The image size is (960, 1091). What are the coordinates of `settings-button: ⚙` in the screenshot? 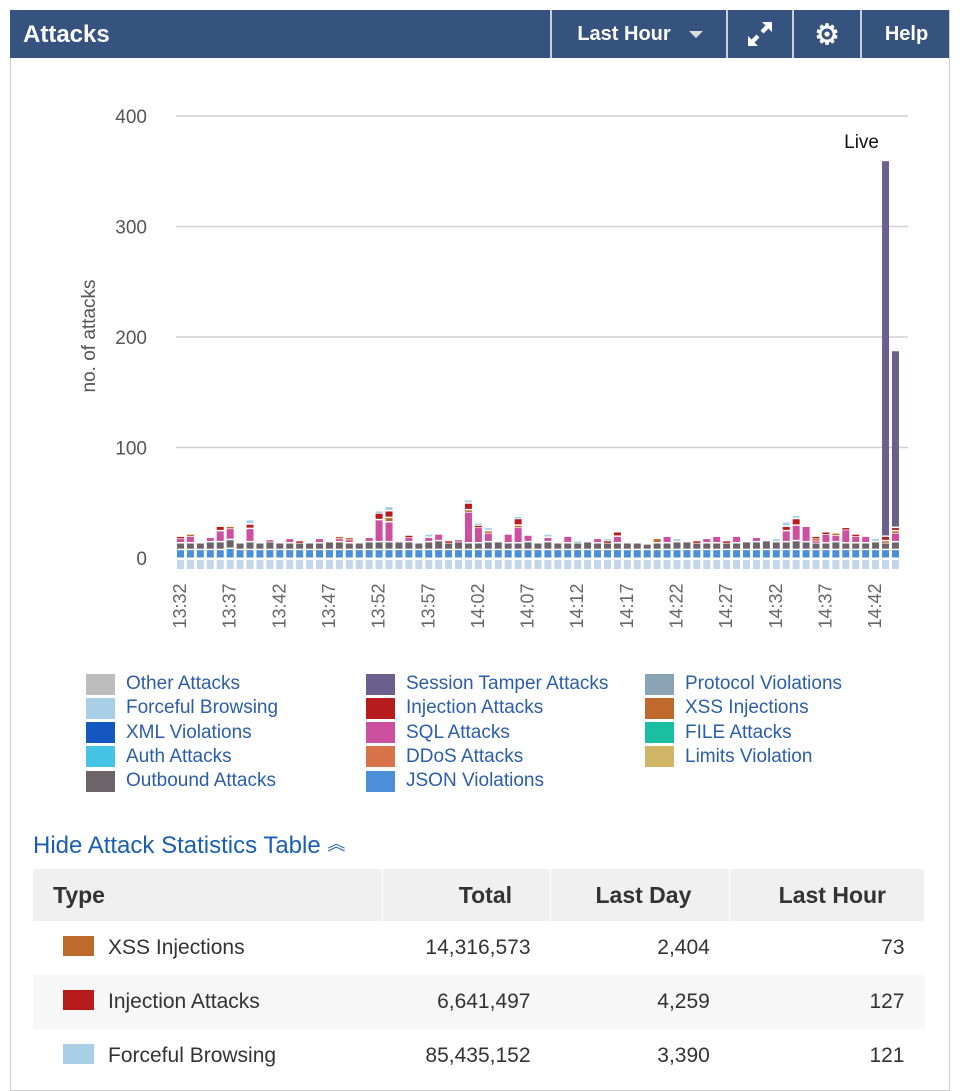 It's located at (826, 34).